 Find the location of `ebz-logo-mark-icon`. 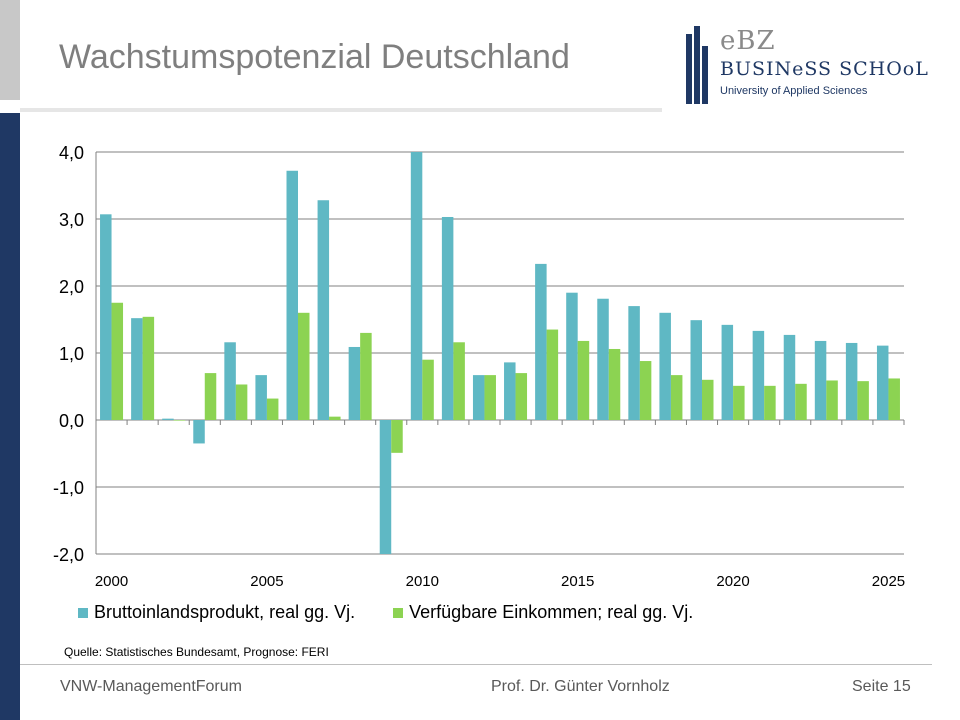

ebz-logo-mark-icon is located at coordinates (697, 65).